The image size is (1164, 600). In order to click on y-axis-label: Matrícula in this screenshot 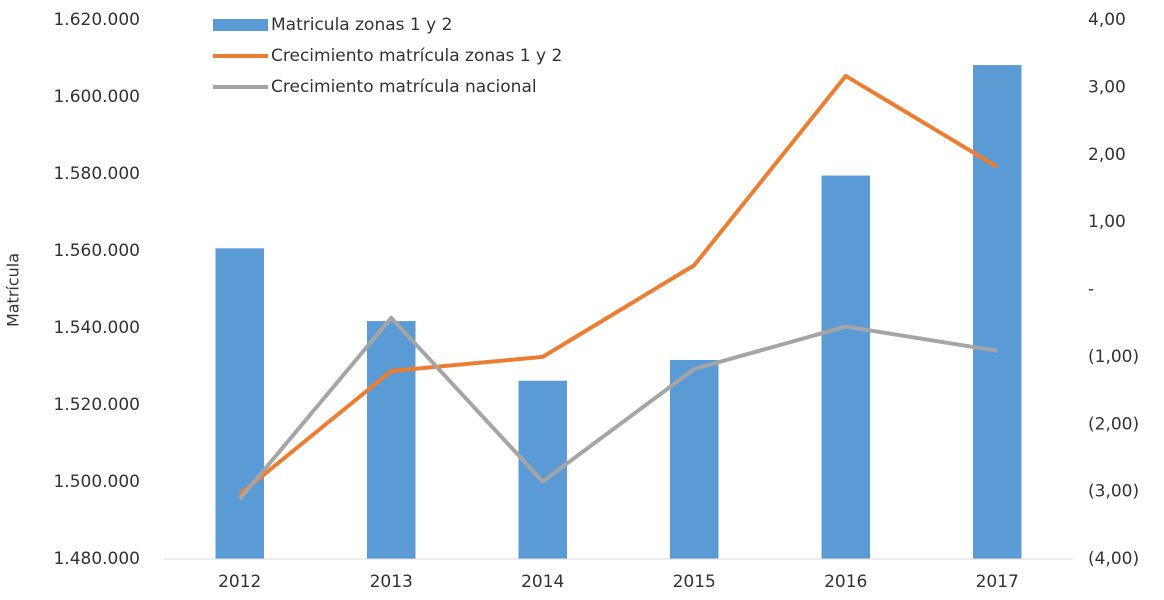, I will do `click(13, 290)`.